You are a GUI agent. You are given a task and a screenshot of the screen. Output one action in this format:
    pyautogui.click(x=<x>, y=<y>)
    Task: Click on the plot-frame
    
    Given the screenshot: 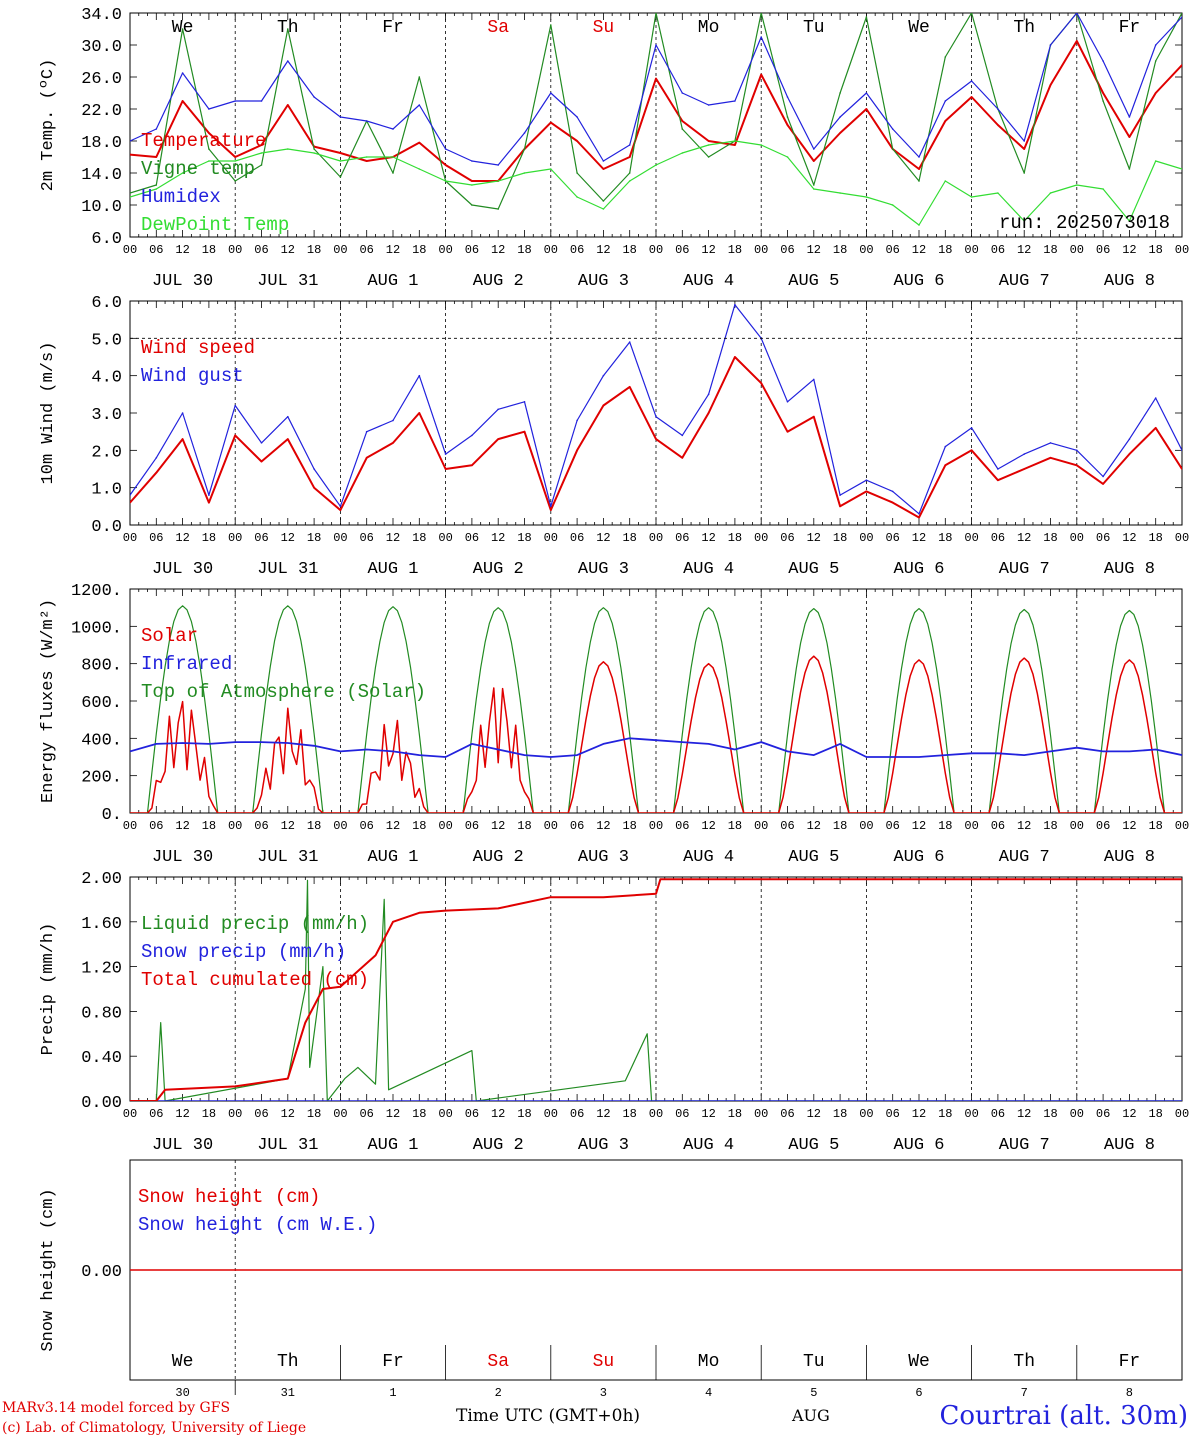 What is the action you would take?
    pyautogui.click(x=656, y=413)
    